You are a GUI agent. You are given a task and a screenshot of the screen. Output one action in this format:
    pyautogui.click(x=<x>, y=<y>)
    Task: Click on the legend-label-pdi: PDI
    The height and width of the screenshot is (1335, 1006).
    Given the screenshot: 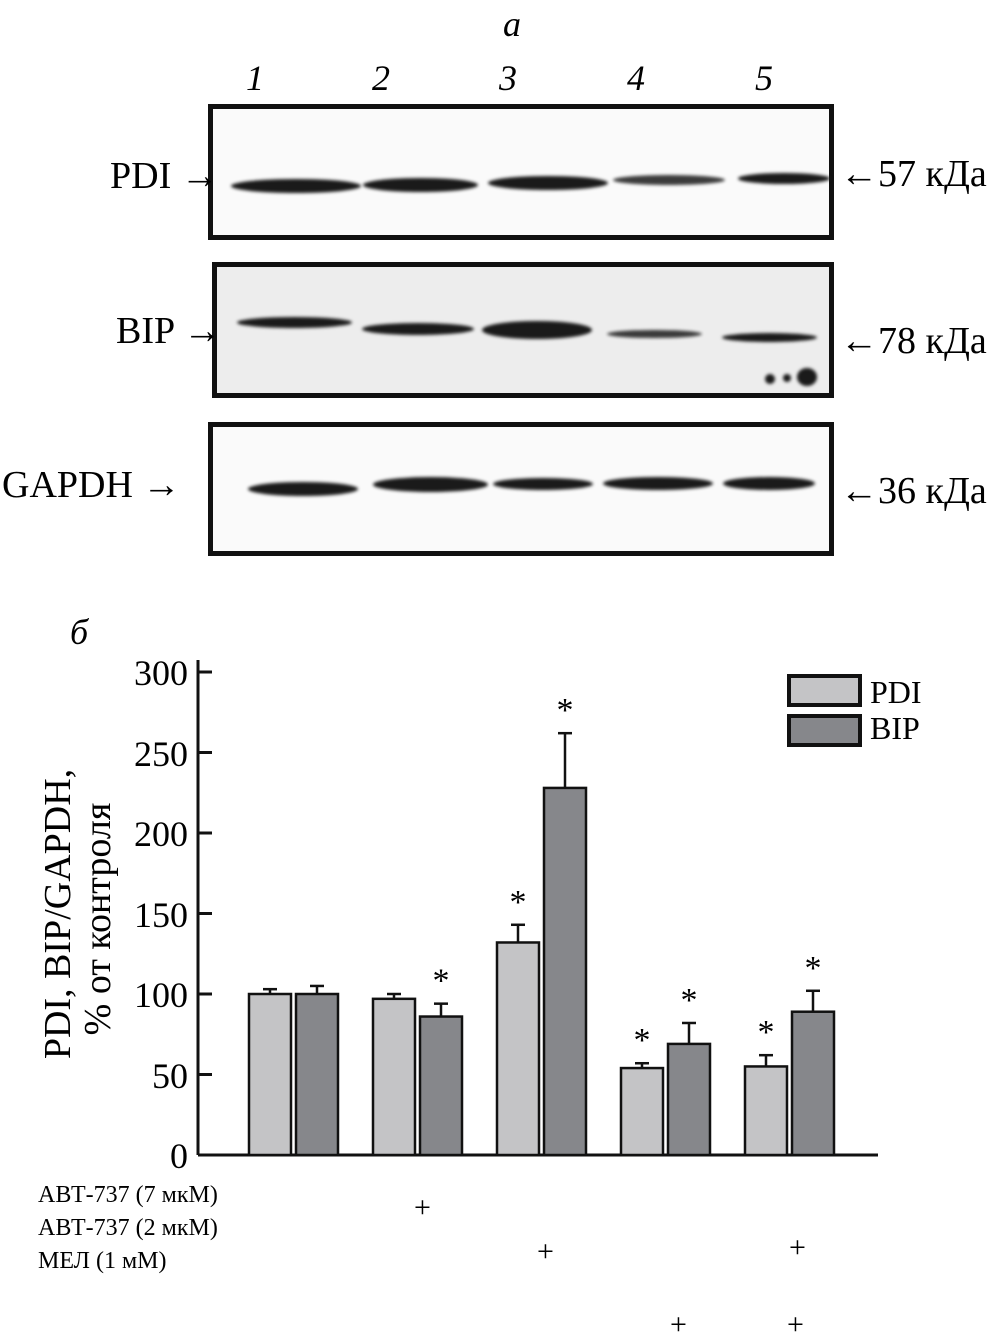 What is the action you would take?
    pyautogui.click(x=896, y=692)
    